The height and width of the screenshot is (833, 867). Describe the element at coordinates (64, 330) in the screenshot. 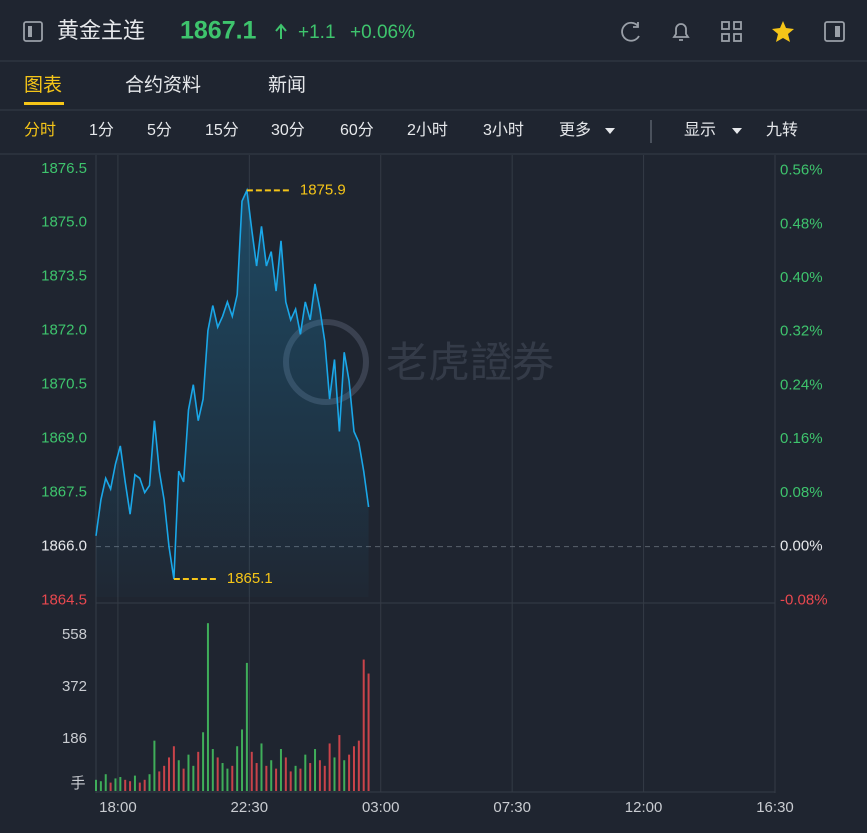

I see `y-tick-label: 1872.0` at that location.